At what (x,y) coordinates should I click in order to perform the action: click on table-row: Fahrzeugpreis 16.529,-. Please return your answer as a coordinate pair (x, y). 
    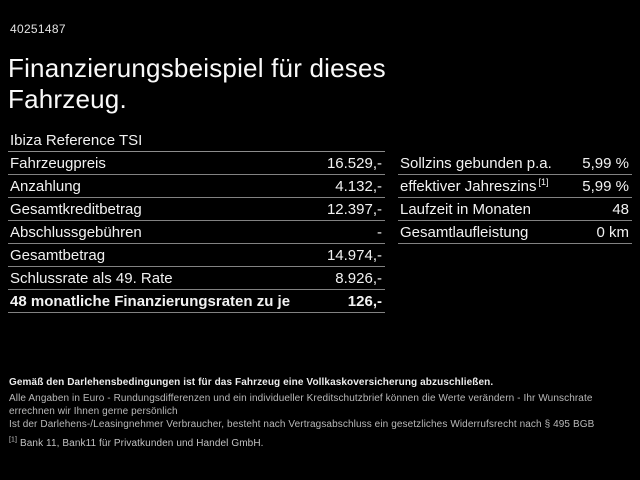
    Looking at the image, I should click on (196, 163).